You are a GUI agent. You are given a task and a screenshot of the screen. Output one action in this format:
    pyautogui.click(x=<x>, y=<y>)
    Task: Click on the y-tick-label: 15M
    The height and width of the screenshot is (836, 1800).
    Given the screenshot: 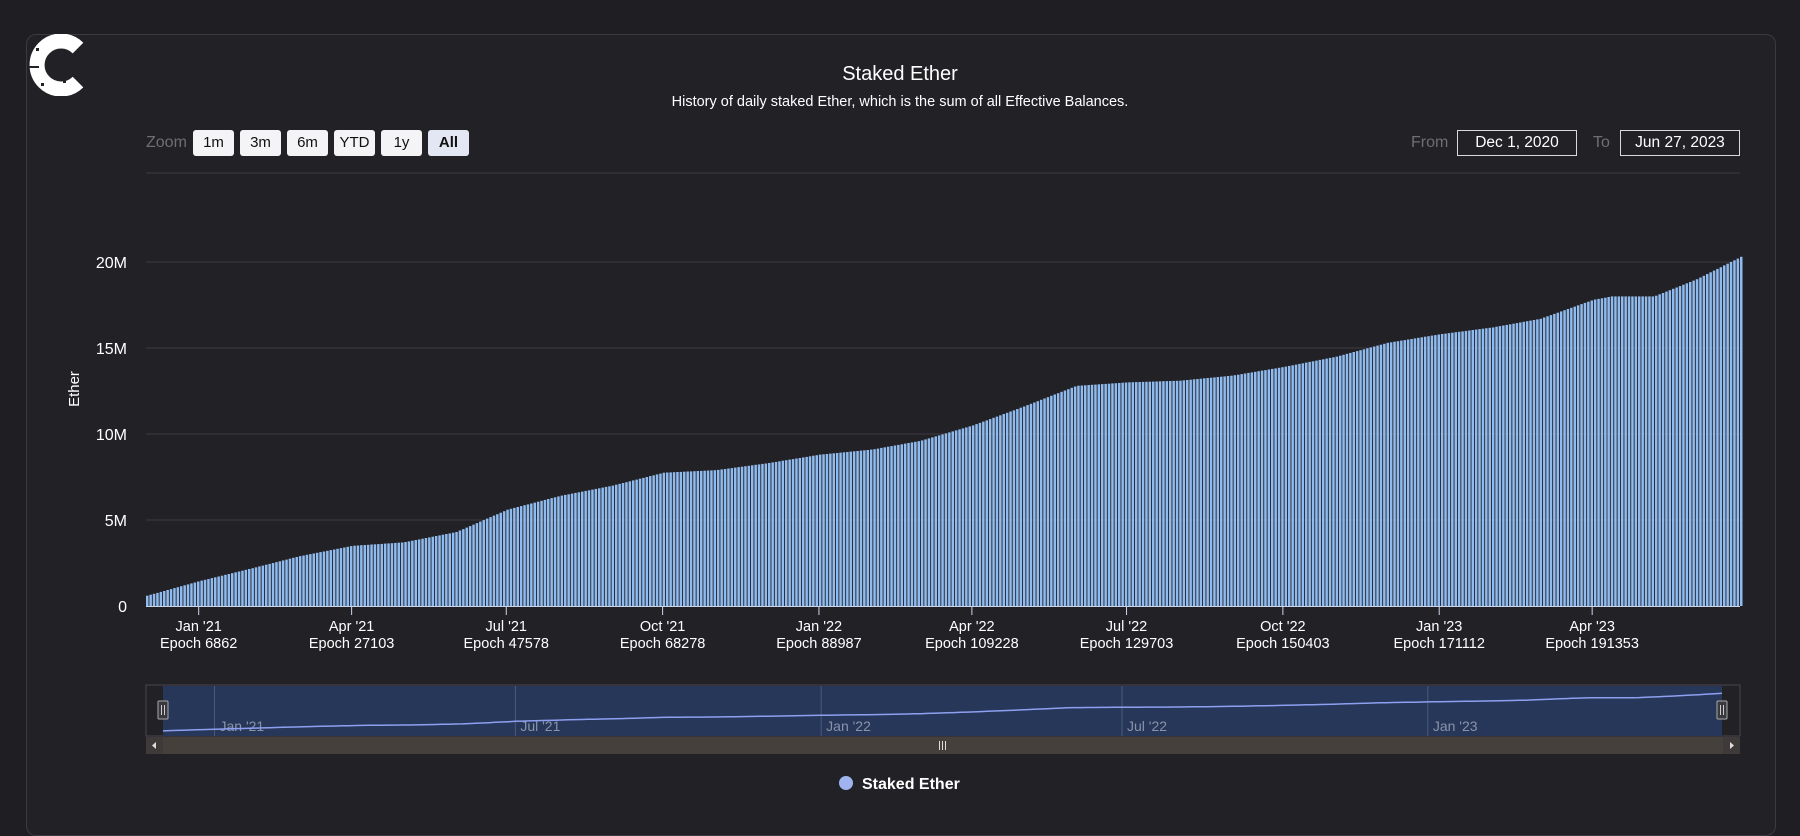 What is the action you would take?
    pyautogui.click(x=111, y=349)
    